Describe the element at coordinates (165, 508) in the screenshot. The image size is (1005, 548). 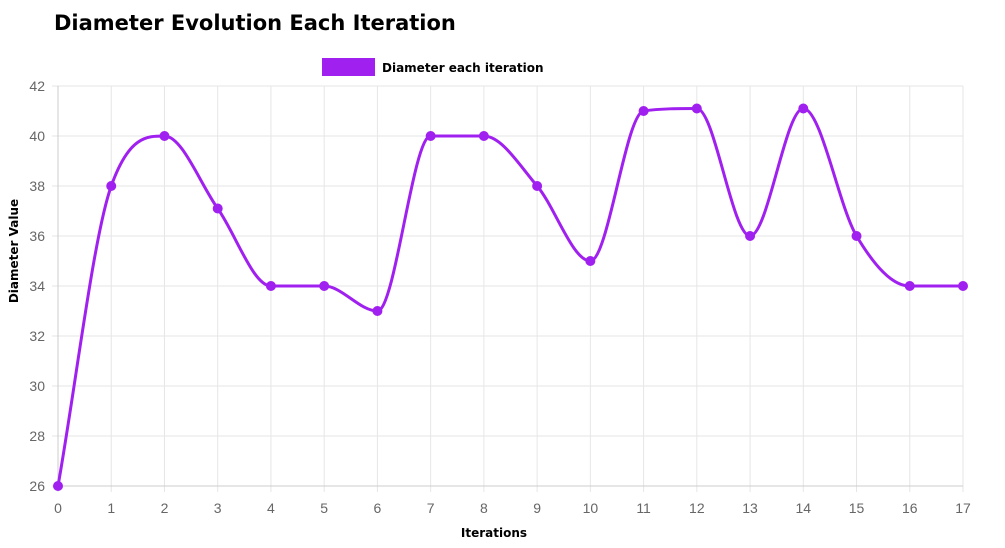
I see `x-tick-label: 2` at that location.